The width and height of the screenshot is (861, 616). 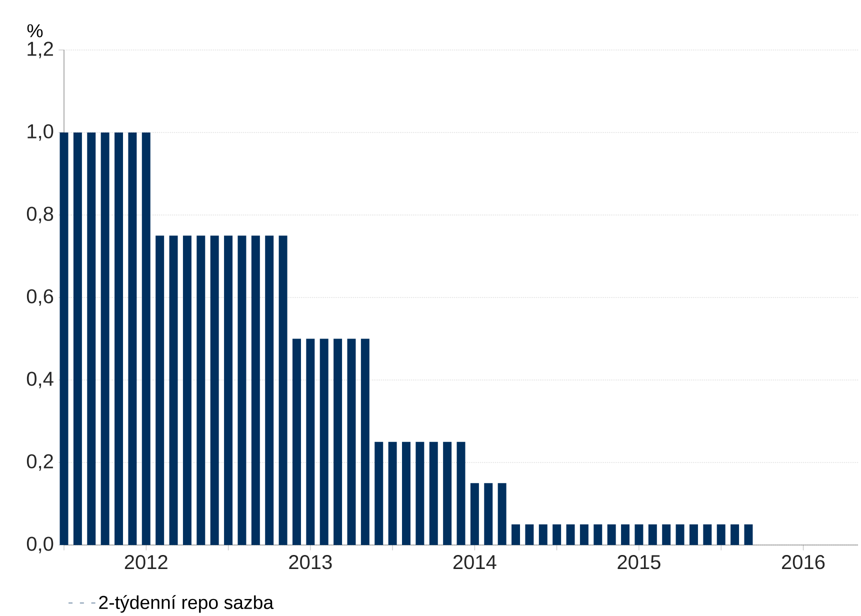 What do you see at coordinates (41, 132) in the screenshot?
I see `y-tick-label: 1,0` at bounding box center [41, 132].